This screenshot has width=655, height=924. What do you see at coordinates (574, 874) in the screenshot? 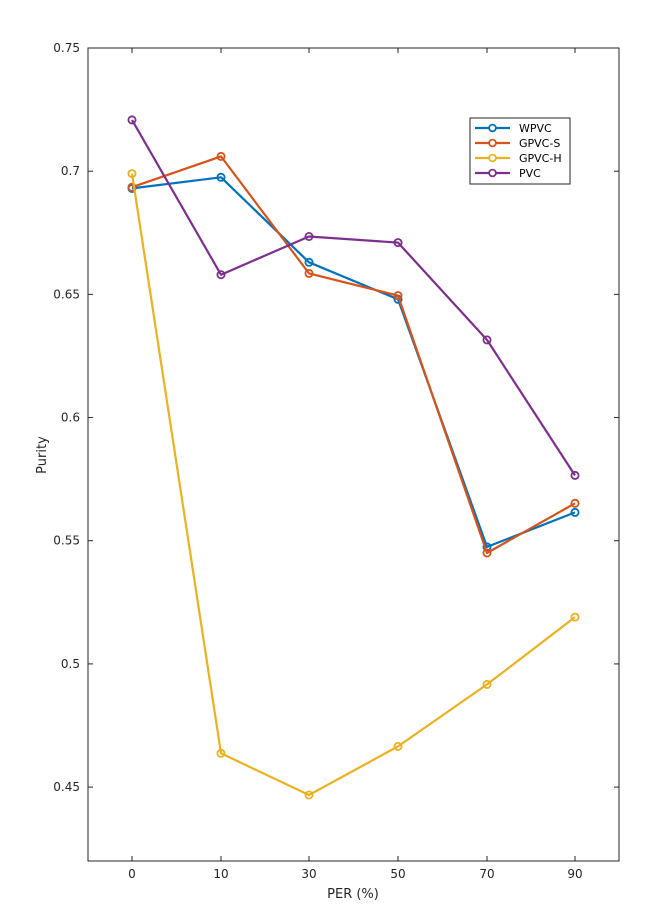
I see `x-tick-label: 90` at bounding box center [574, 874].